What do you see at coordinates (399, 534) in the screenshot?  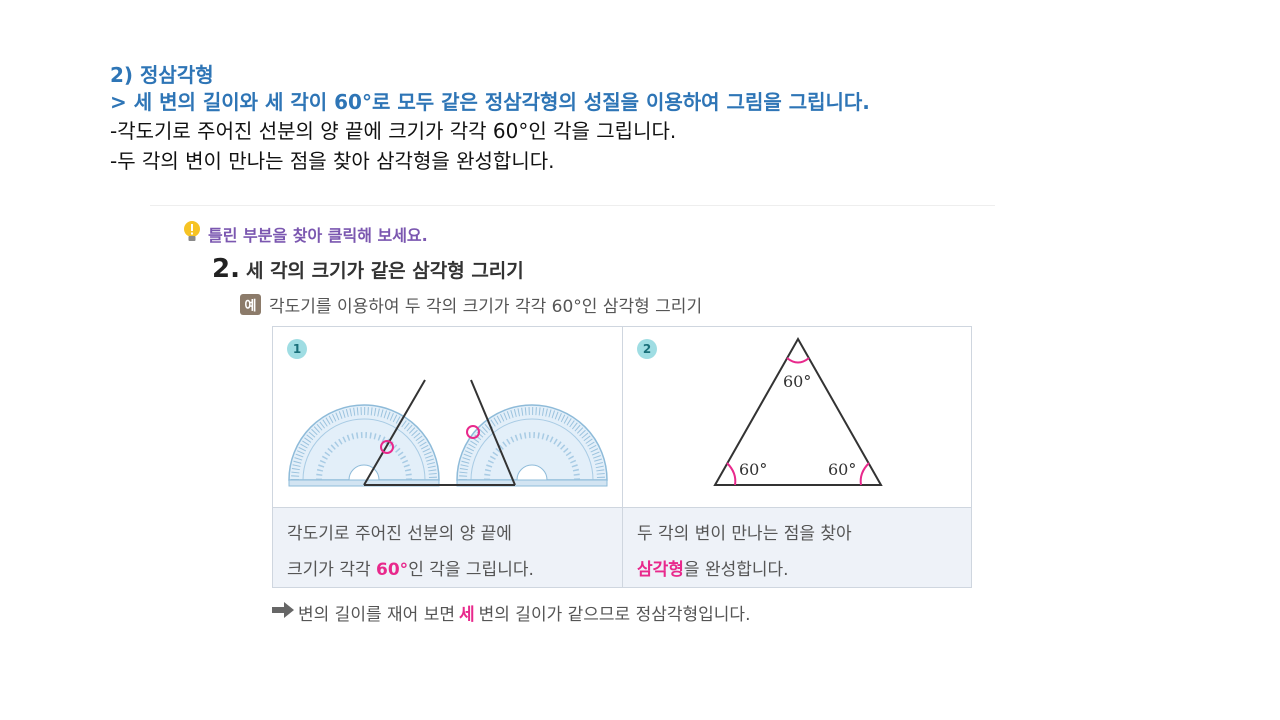 I see `step-1-caption-line-1: 각도기로 주어진 선분의 양 끝에` at bounding box center [399, 534].